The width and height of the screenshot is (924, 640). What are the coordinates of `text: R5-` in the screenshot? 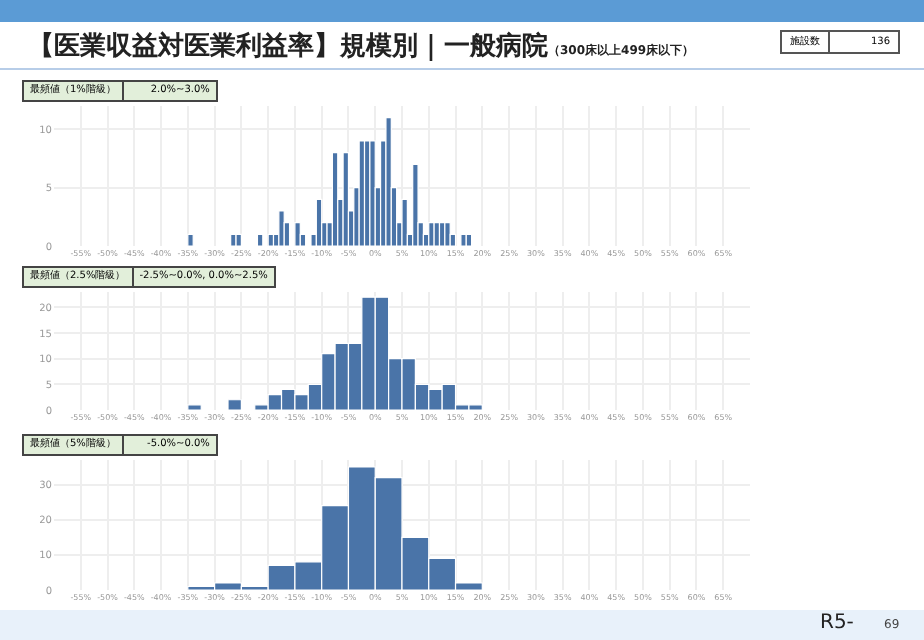 It's located at (837, 623).